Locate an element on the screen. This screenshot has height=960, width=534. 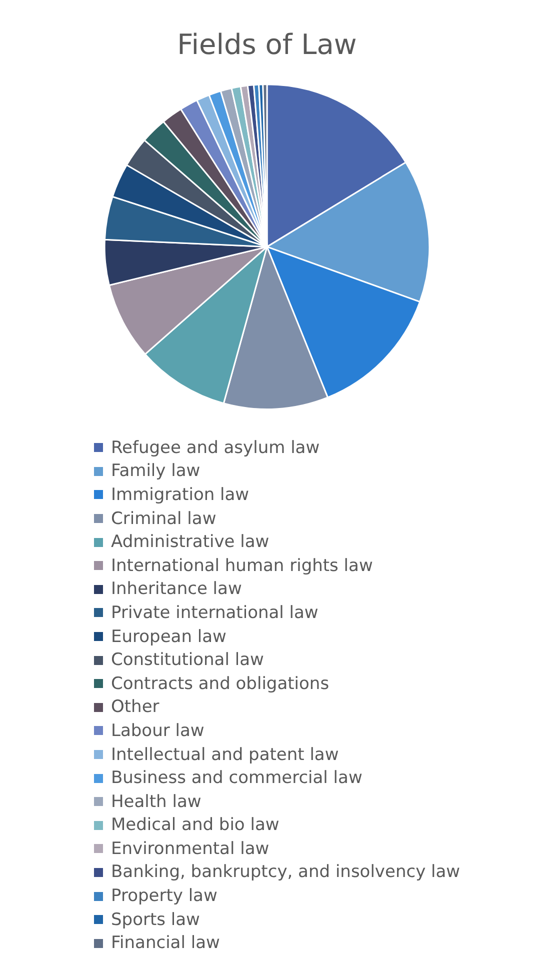
legend-label: Immigration law is located at coordinates (180, 494).